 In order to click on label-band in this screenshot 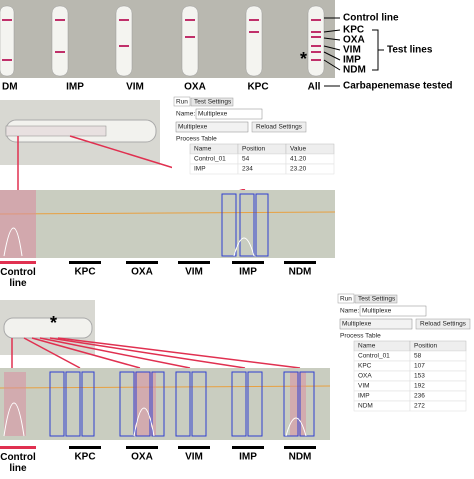, I will do `click(167, 87)`.